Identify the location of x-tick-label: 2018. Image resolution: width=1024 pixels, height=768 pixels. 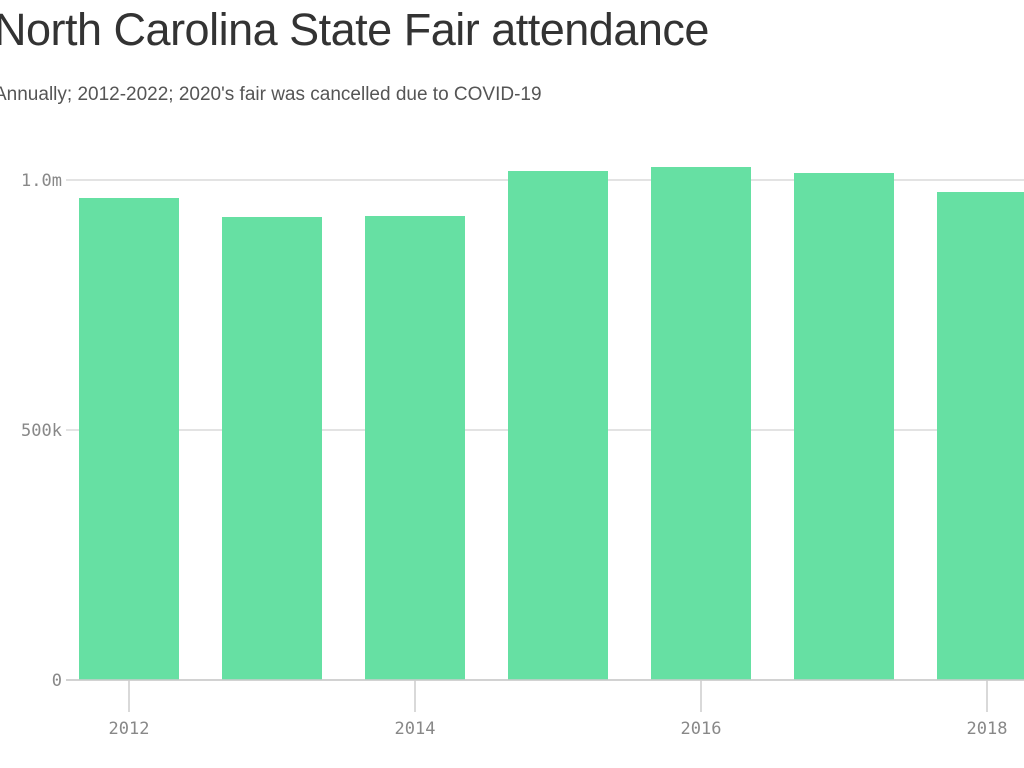
(987, 729).